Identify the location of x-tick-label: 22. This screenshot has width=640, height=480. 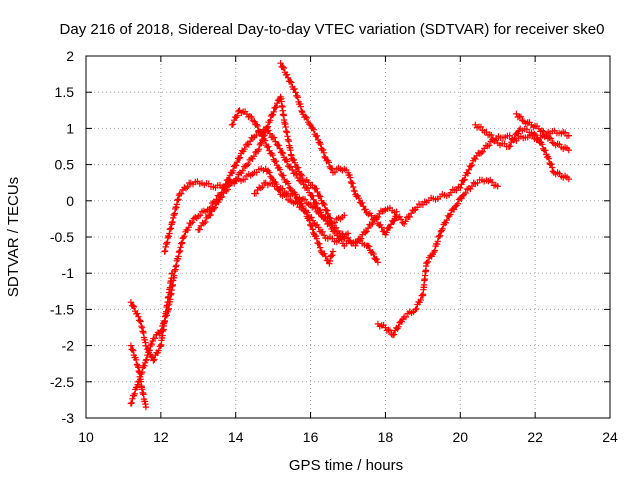
(535, 437).